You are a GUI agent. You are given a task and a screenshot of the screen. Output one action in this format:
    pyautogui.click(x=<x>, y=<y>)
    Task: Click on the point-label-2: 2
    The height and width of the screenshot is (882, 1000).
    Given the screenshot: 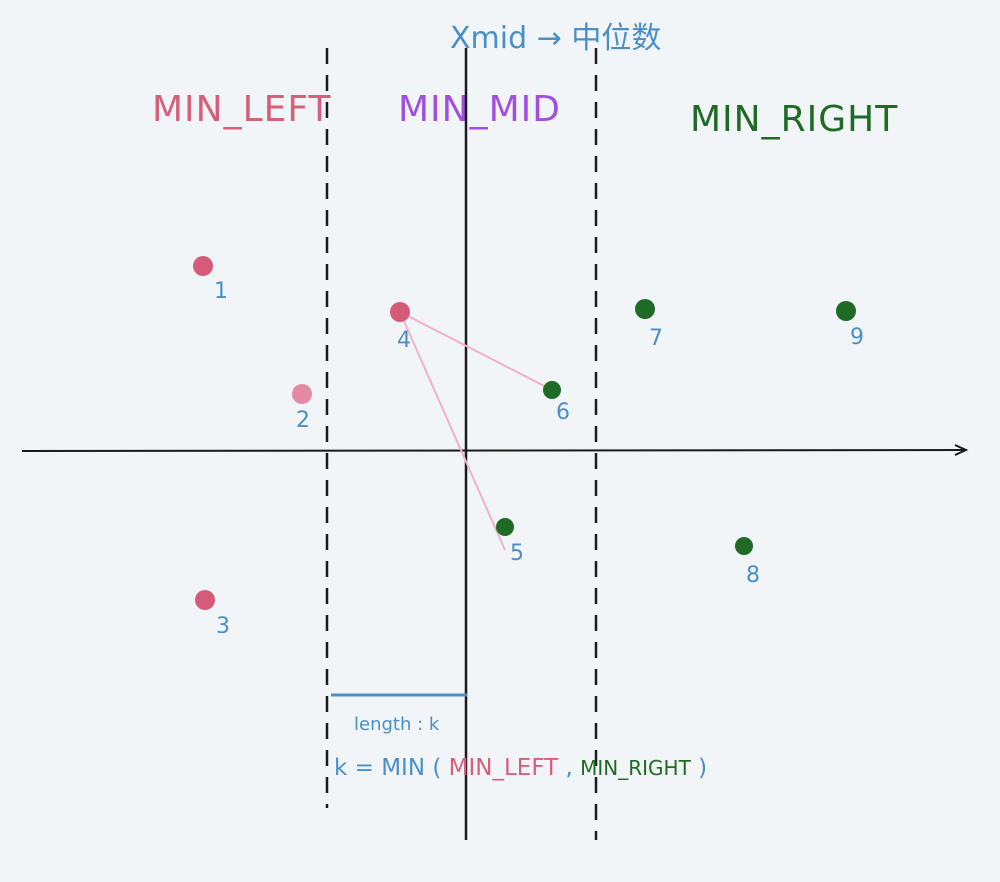 What is the action you would take?
    pyautogui.click(x=303, y=420)
    